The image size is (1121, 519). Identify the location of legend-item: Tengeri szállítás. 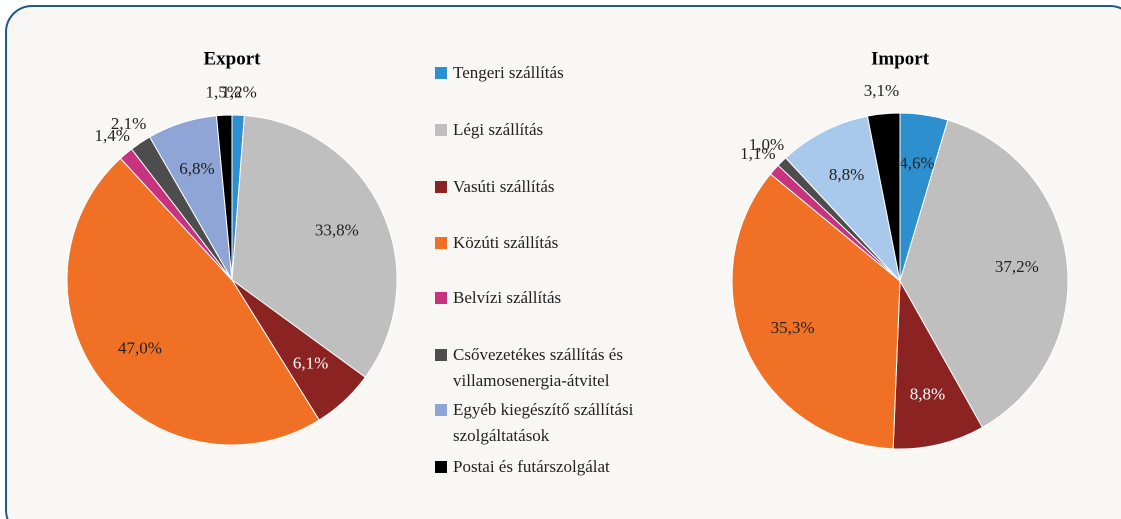
(560, 73).